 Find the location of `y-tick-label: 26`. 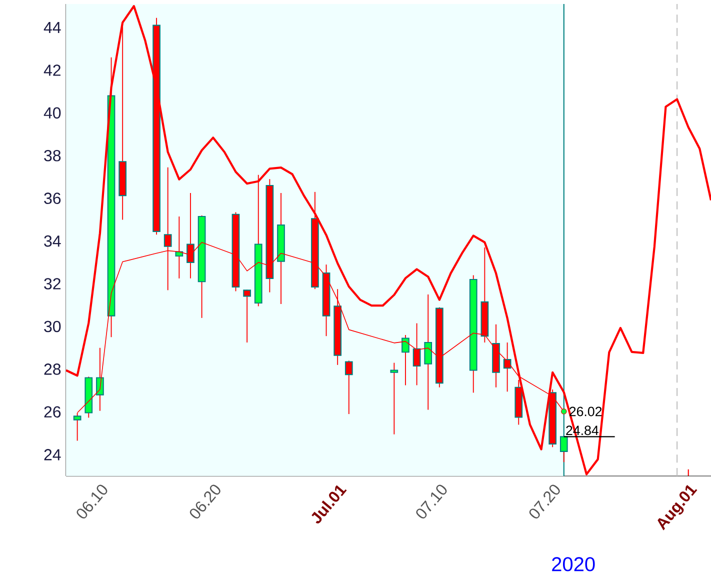

y-tick-label: 26 is located at coordinates (52, 412).